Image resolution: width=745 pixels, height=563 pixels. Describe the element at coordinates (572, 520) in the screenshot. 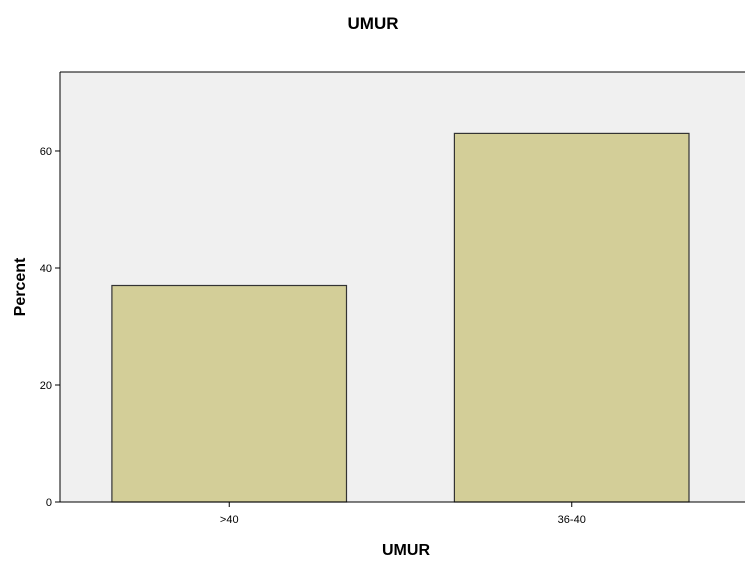

I see `x-tick-label: 36-40` at that location.